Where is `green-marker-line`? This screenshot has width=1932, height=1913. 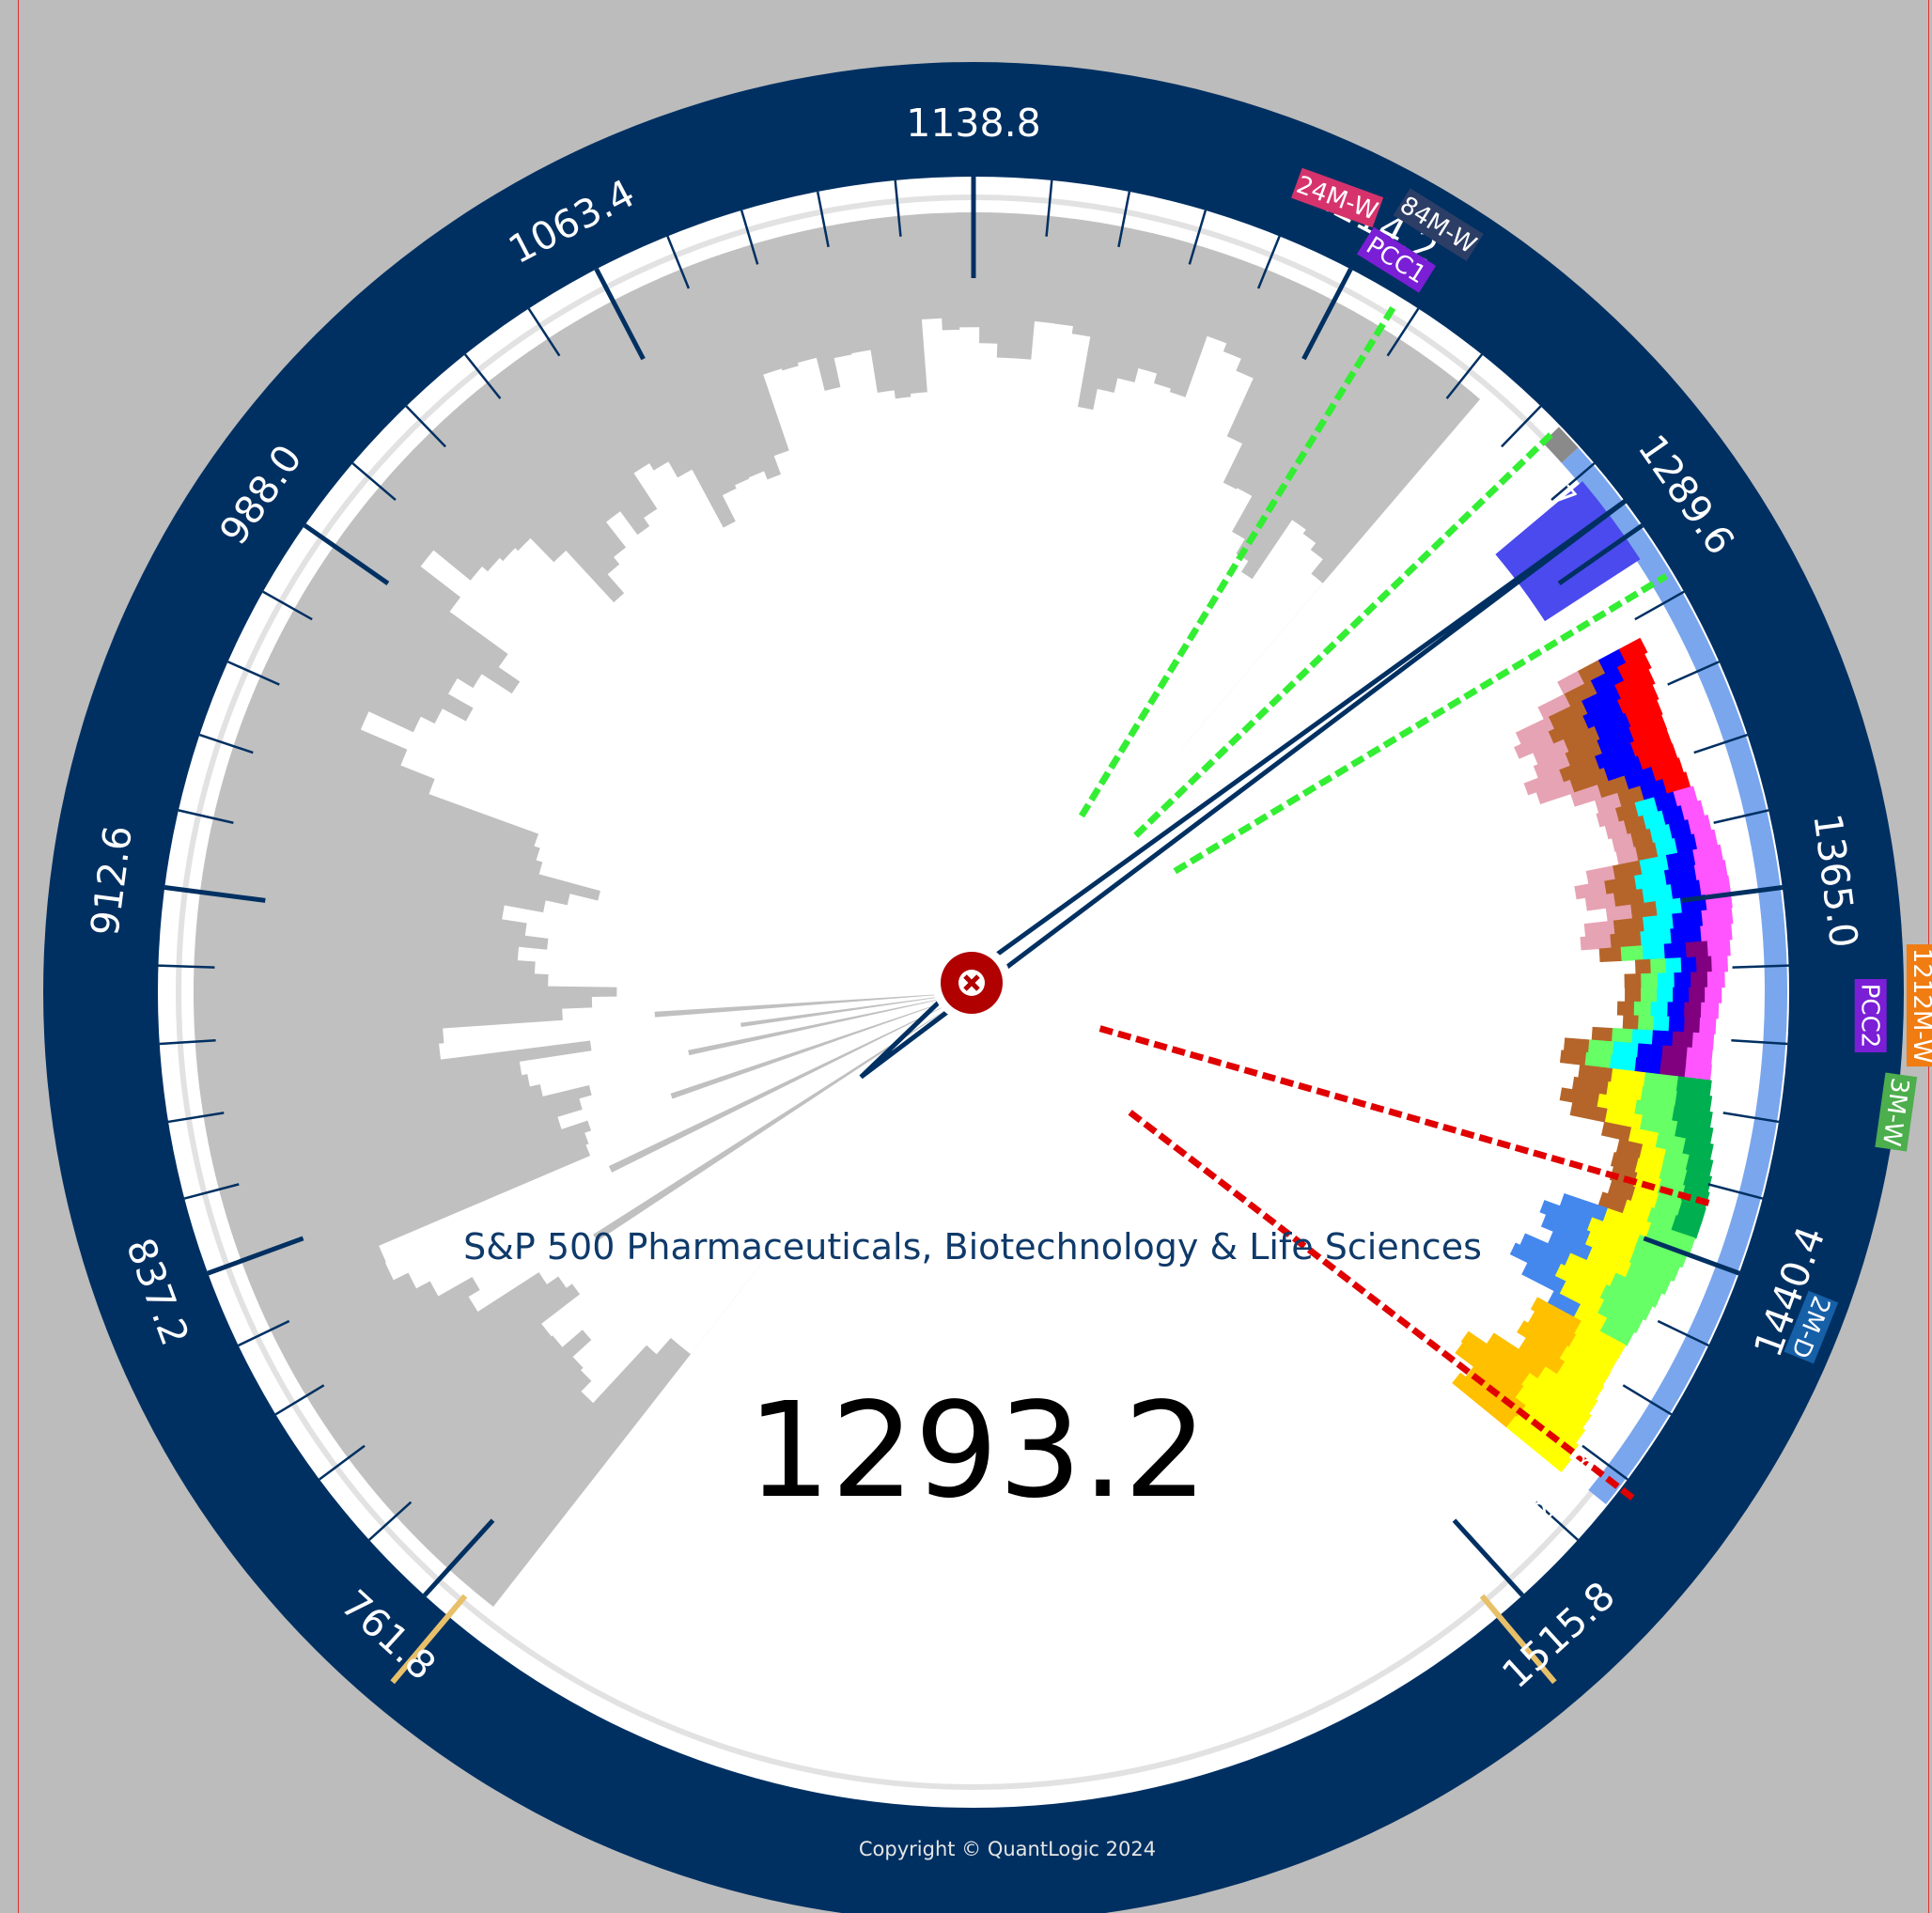
green-marker-line is located at coordinates (1238, 559).